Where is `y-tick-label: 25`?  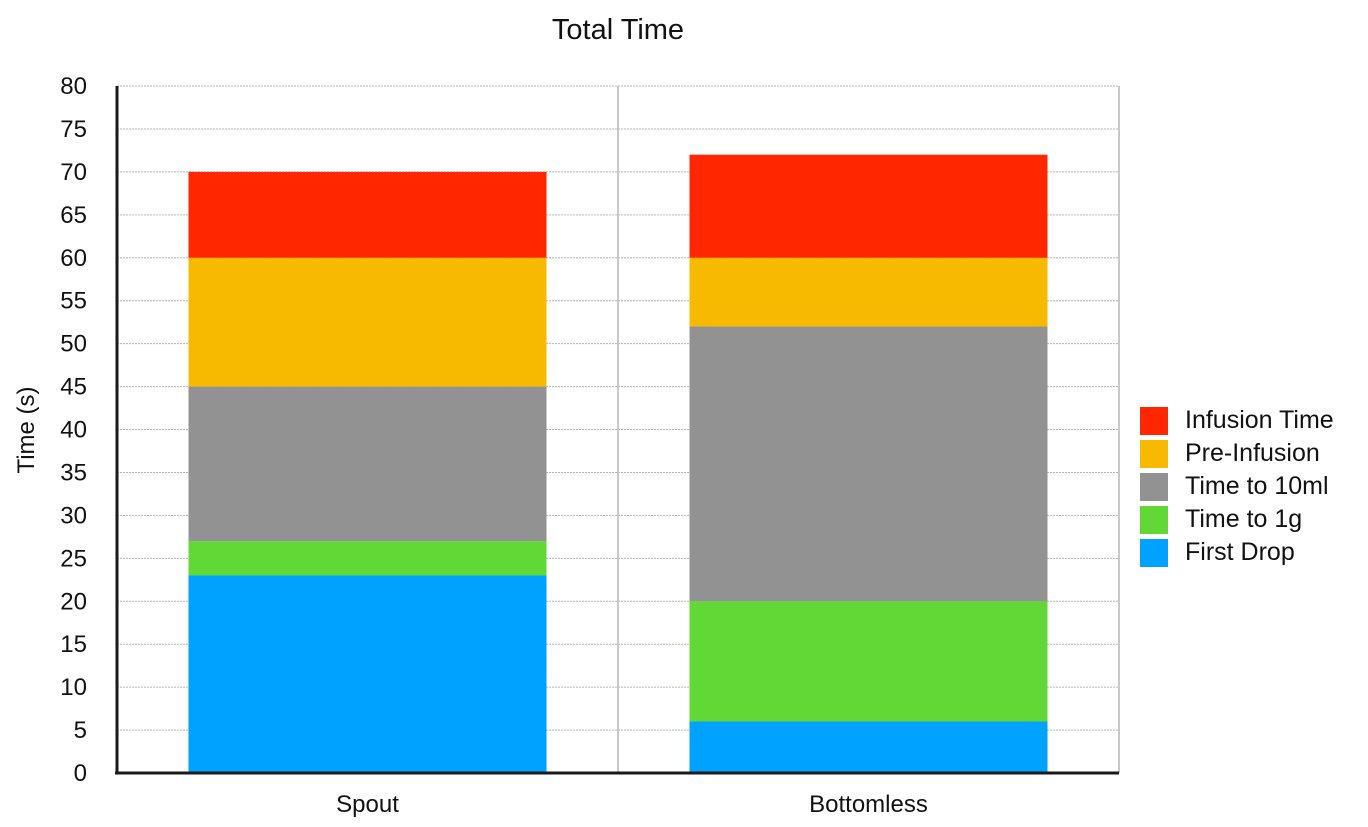
y-tick-label: 25 is located at coordinates (73, 558).